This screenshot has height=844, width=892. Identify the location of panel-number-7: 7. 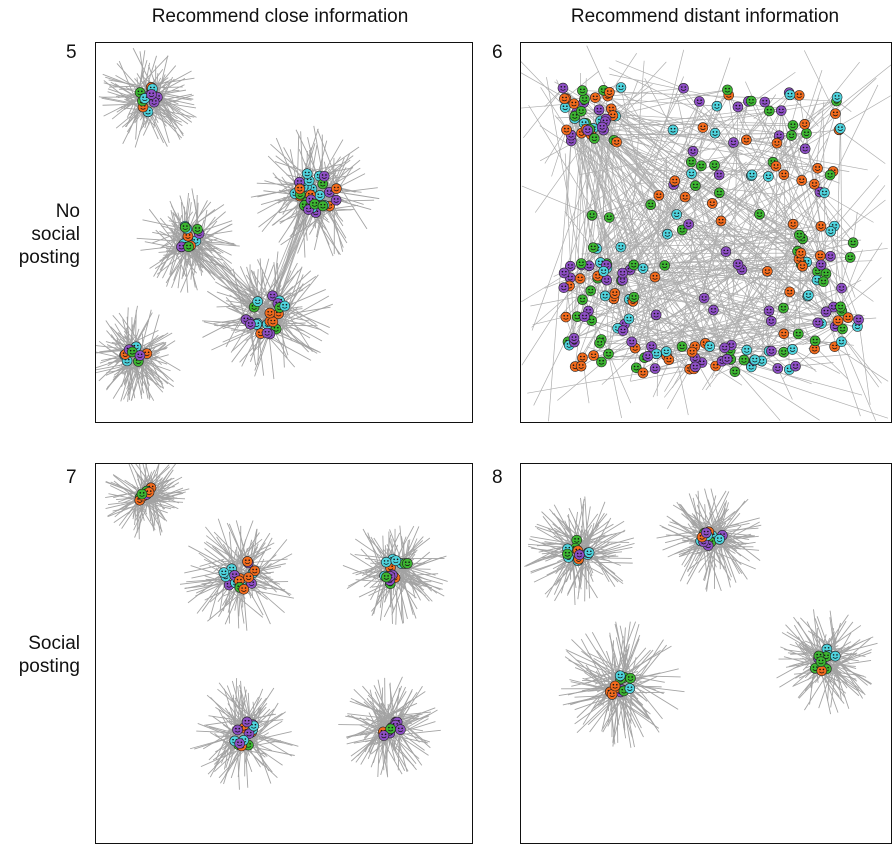
(71, 477).